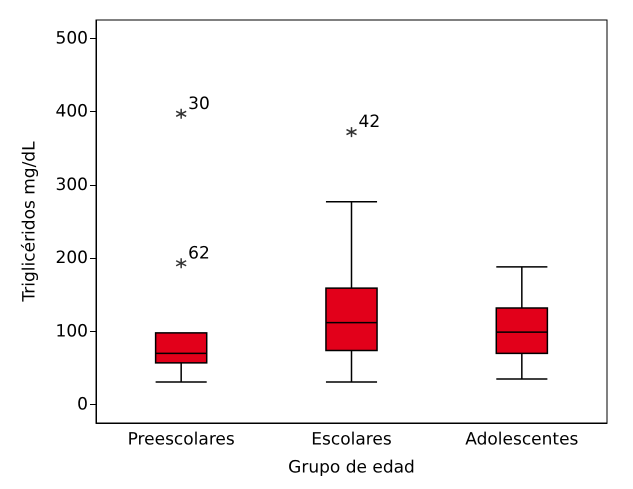 The height and width of the screenshot is (489, 633). I want to click on y-tick-label: 500, so click(72, 38).